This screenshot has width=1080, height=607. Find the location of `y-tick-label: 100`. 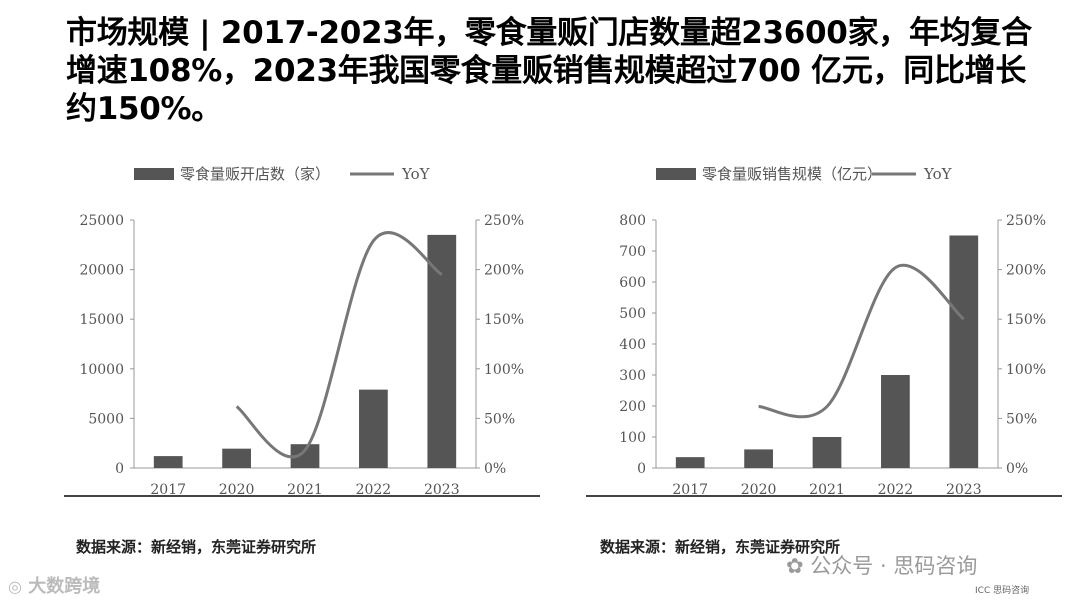

y-tick-label: 100 is located at coordinates (632, 438).